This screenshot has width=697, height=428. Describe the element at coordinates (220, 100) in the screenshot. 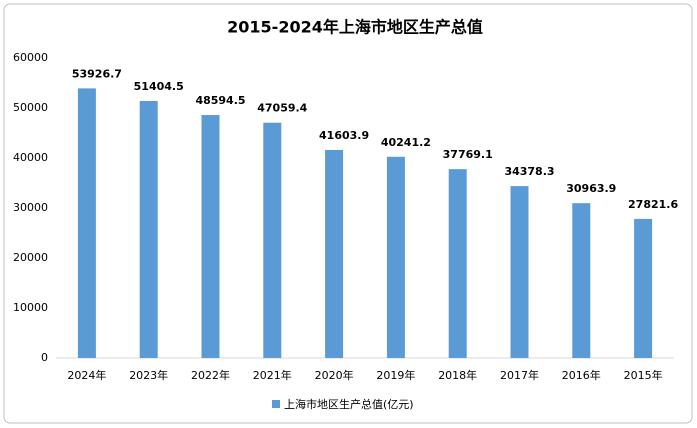

I see `value-label: 48594.5` at that location.